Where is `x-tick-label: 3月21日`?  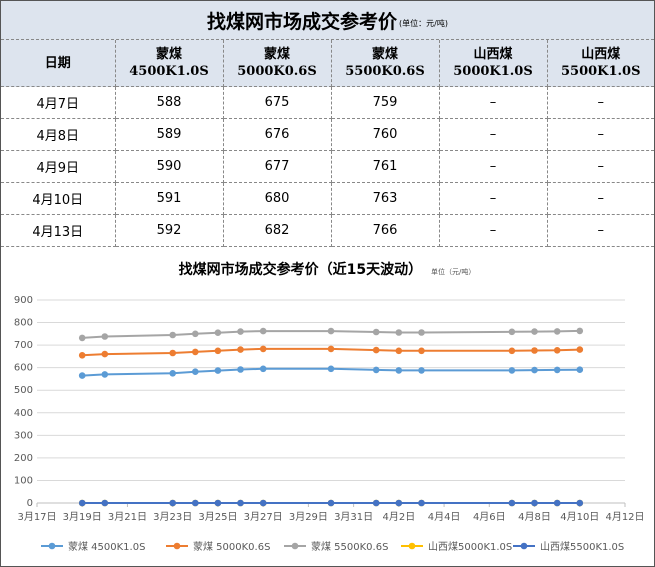 x-tick-label: 3月21日 is located at coordinates (127, 517).